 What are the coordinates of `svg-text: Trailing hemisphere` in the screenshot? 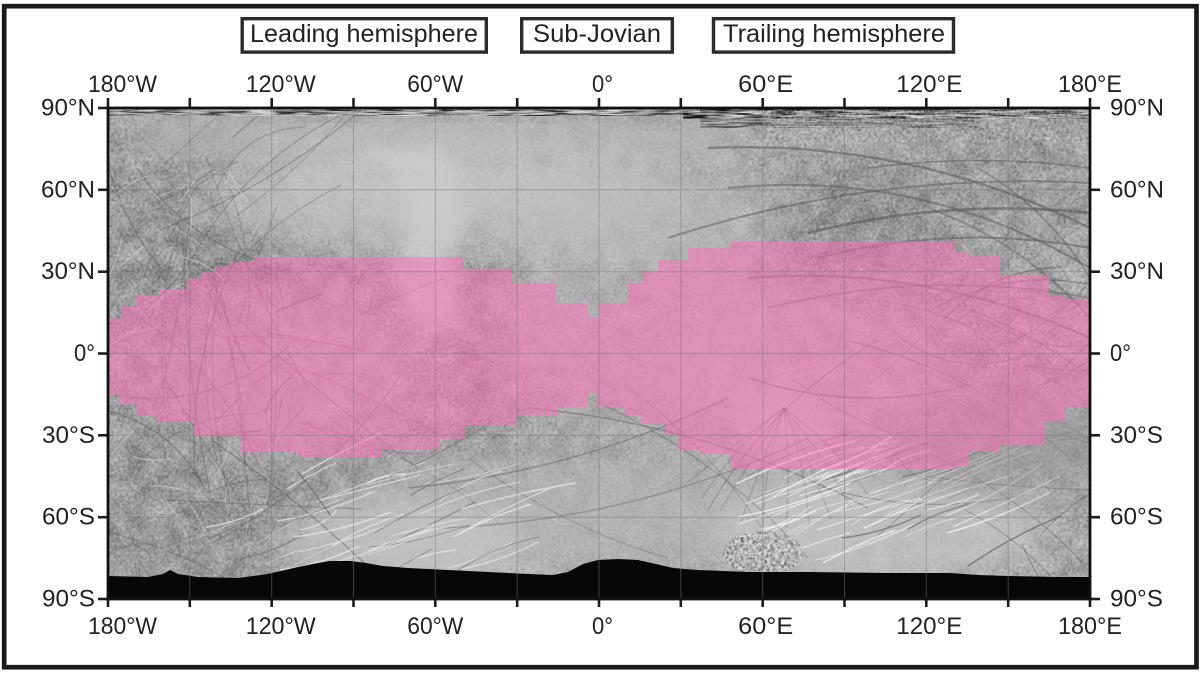 It's located at (834, 34).